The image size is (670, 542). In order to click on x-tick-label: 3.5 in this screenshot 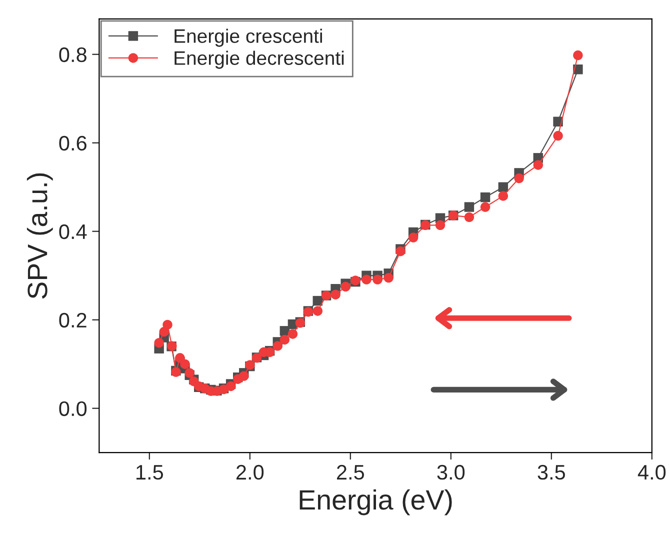, I will do `click(552, 472)`.